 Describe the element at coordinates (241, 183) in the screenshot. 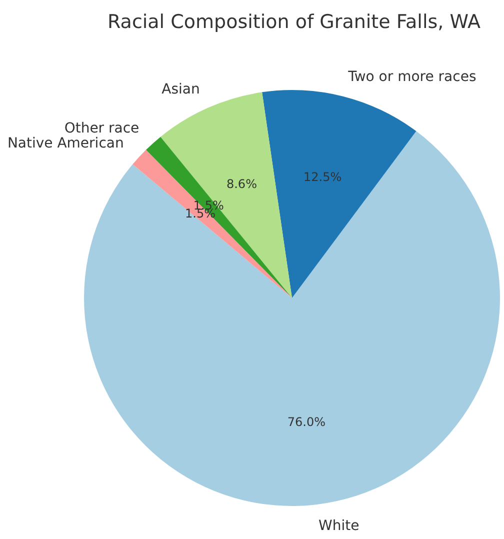

I see `data-label: 8.6%` at that location.